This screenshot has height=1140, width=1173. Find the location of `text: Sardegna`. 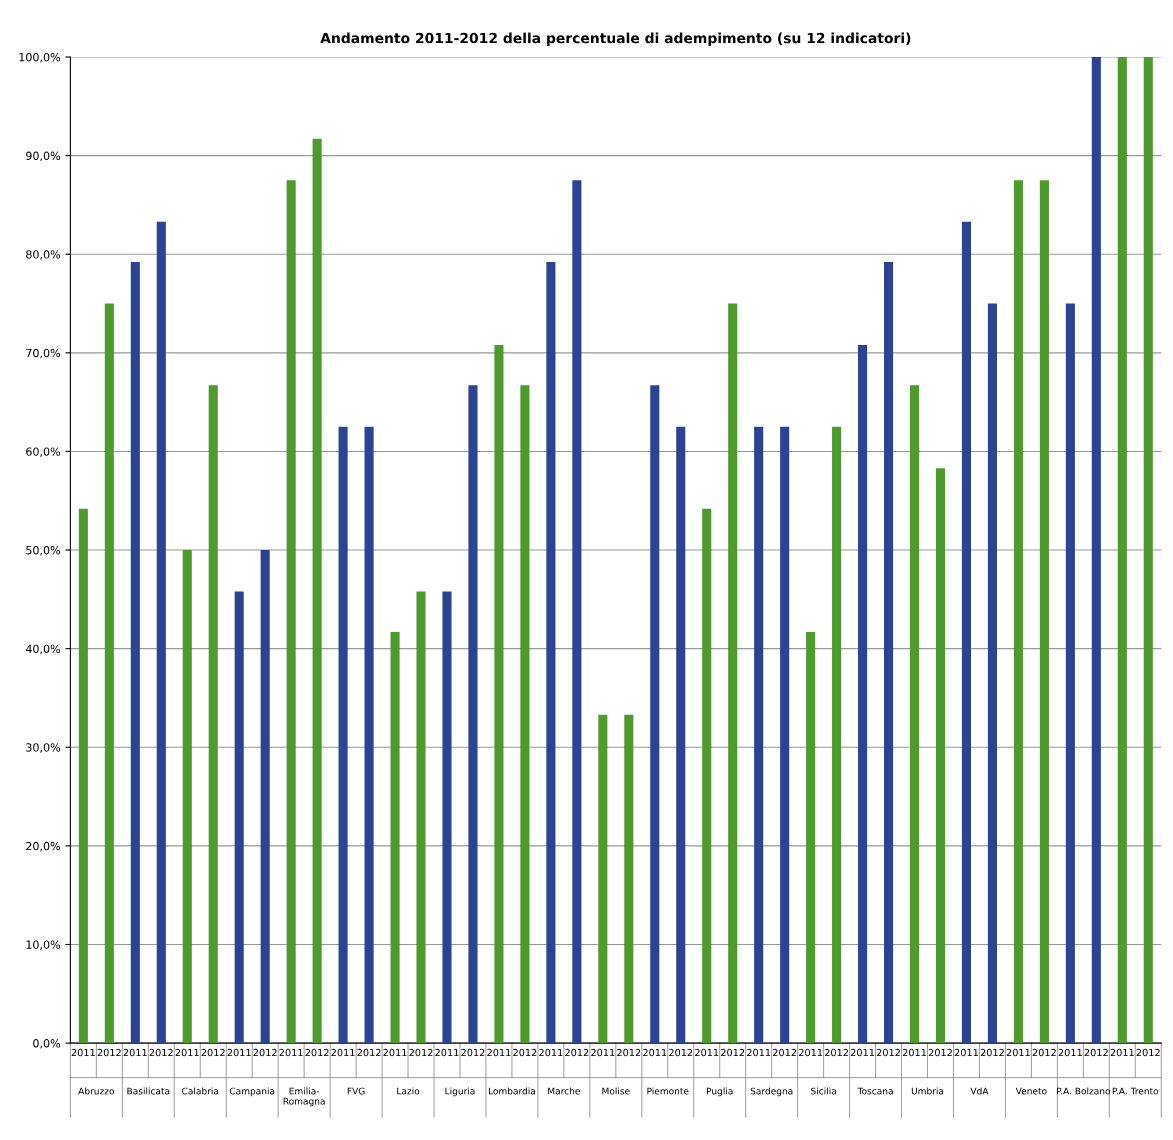

text: Sardegna is located at coordinates (771, 1092).